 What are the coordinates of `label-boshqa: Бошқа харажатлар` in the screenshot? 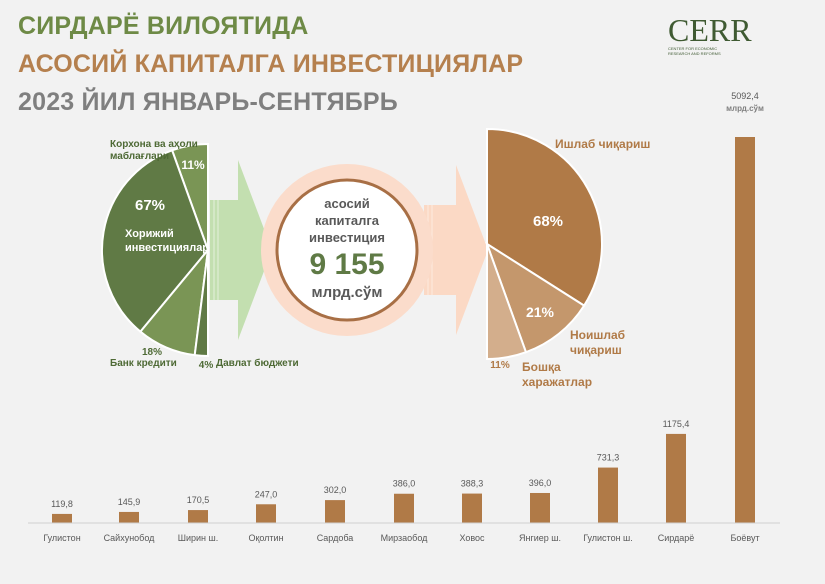 It's located at (557, 374).